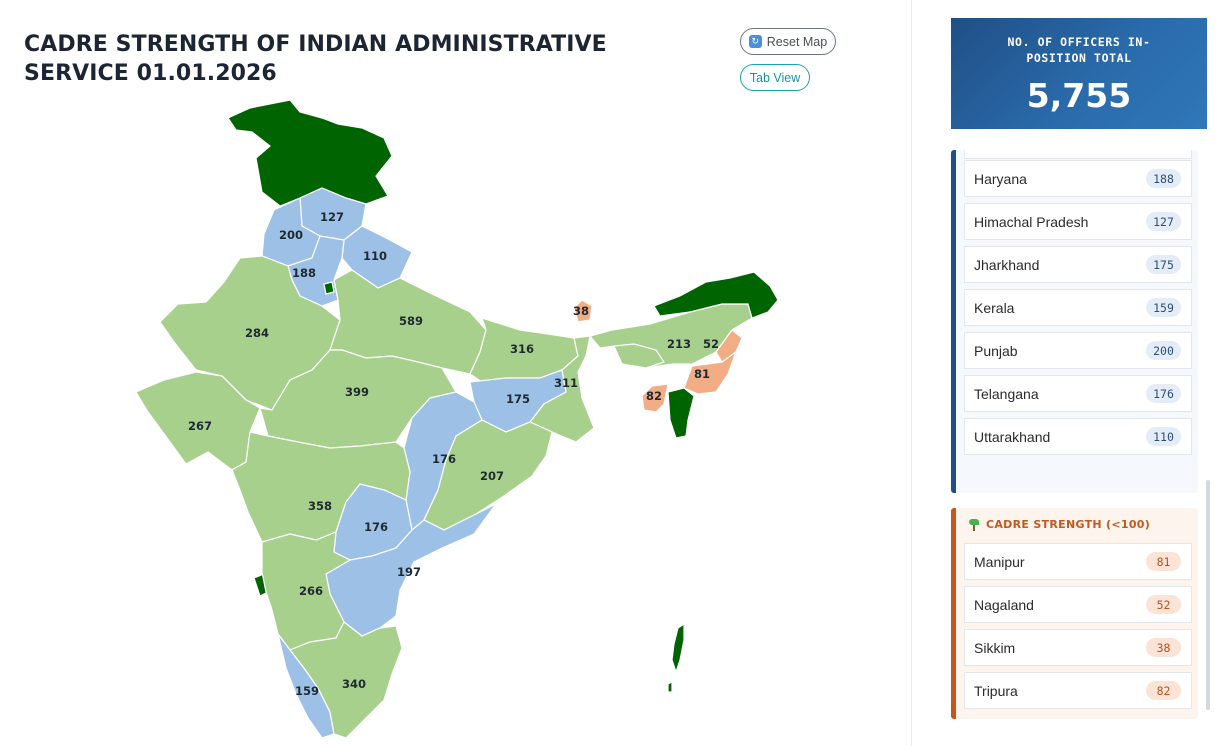  What do you see at coordinates (1078, 264) in the screenshot?
I see `list-item: Jharkhand 175` at bounding box center [1078, 264].